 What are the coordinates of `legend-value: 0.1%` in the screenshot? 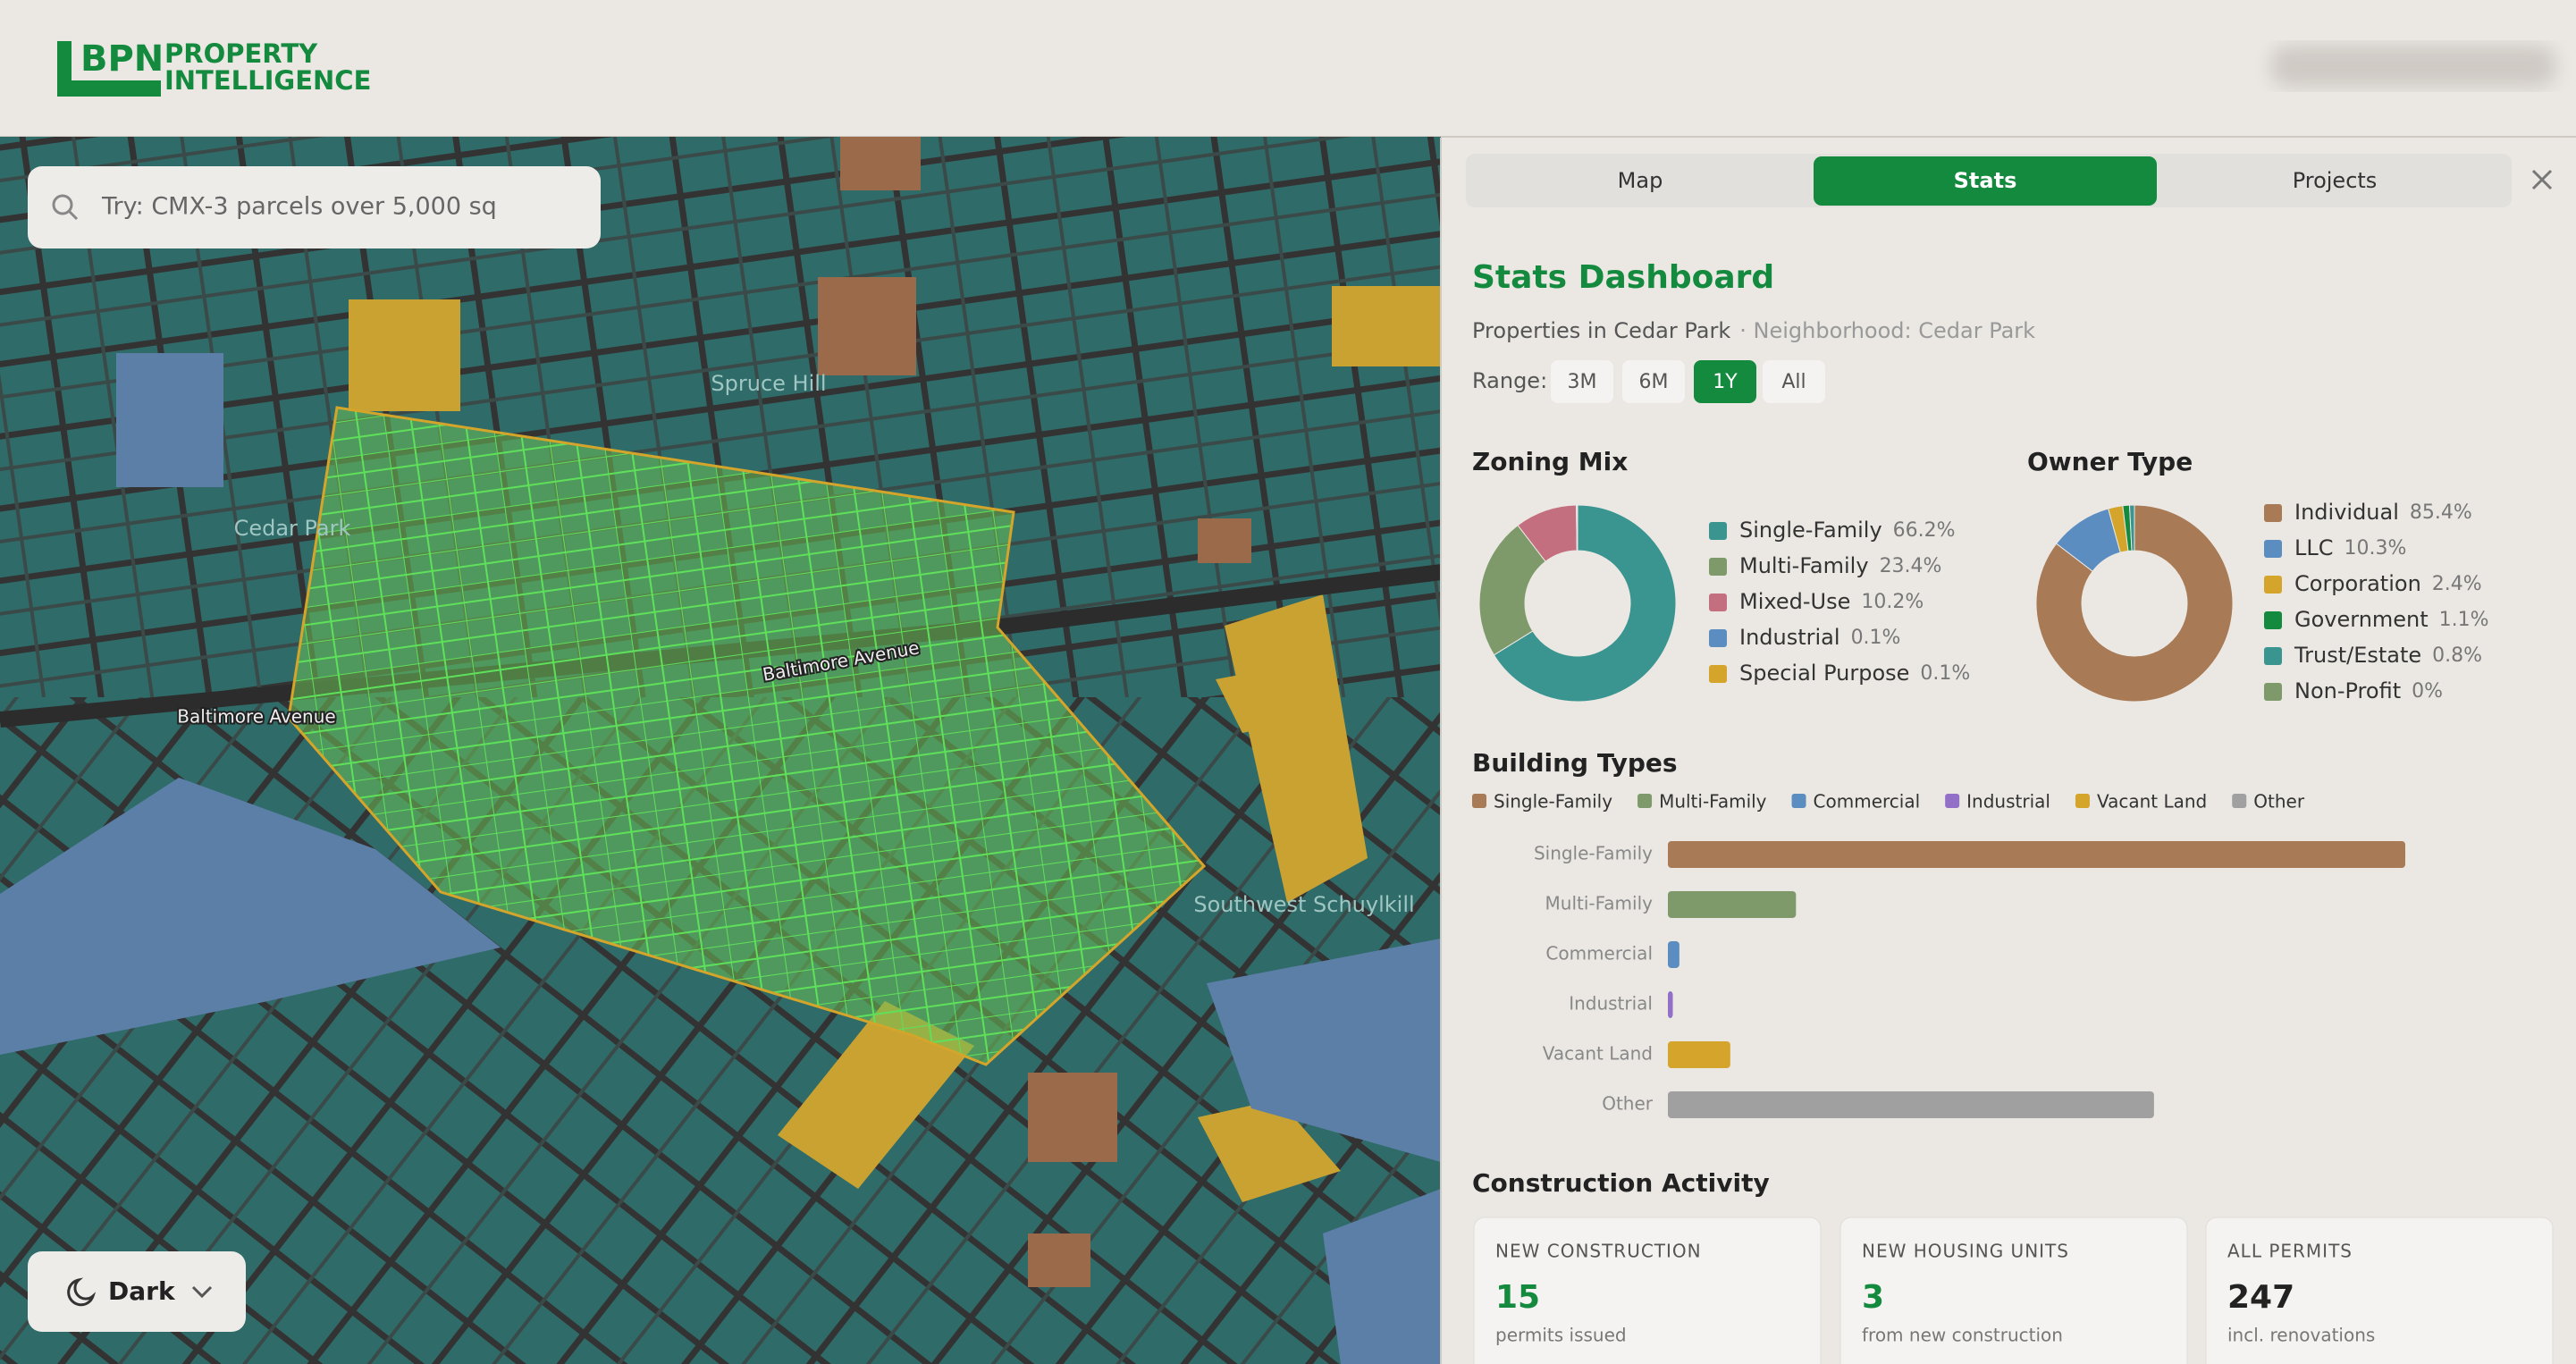 It's located at (1876, 638).